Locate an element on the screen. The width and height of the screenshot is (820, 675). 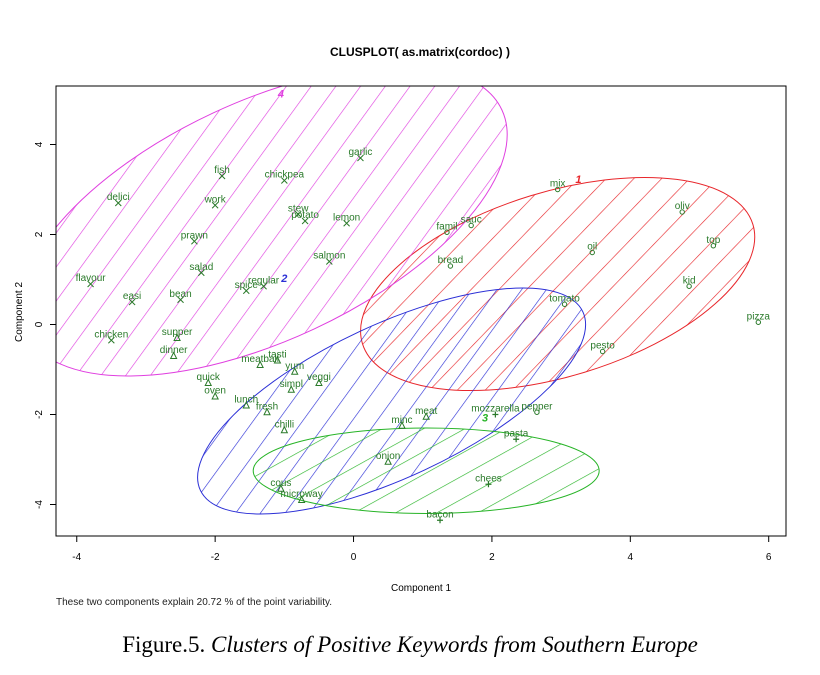
x-tick-label-0: 0 is located at coordinates (354, 557).